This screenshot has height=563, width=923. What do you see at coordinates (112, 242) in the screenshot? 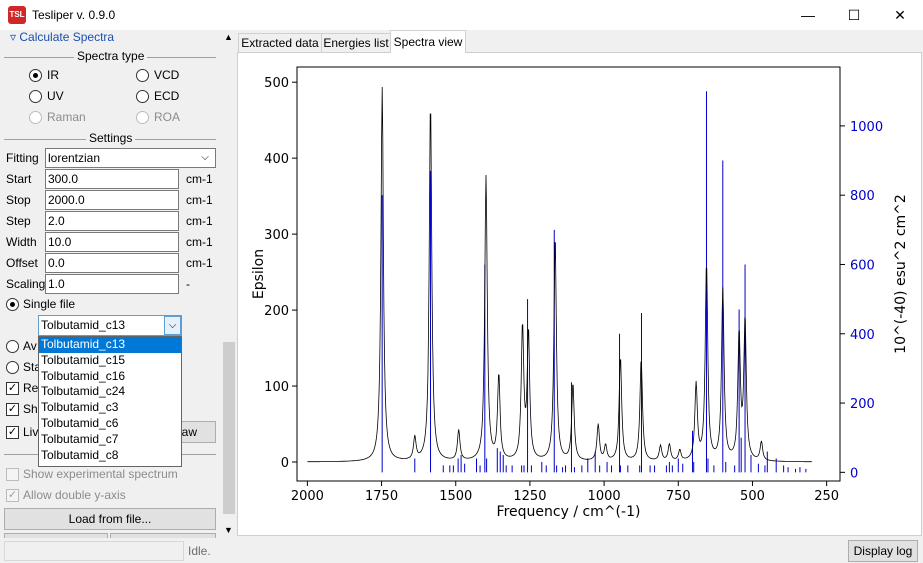
I see `width-field: 10.0` at bounding box center [112, 242].